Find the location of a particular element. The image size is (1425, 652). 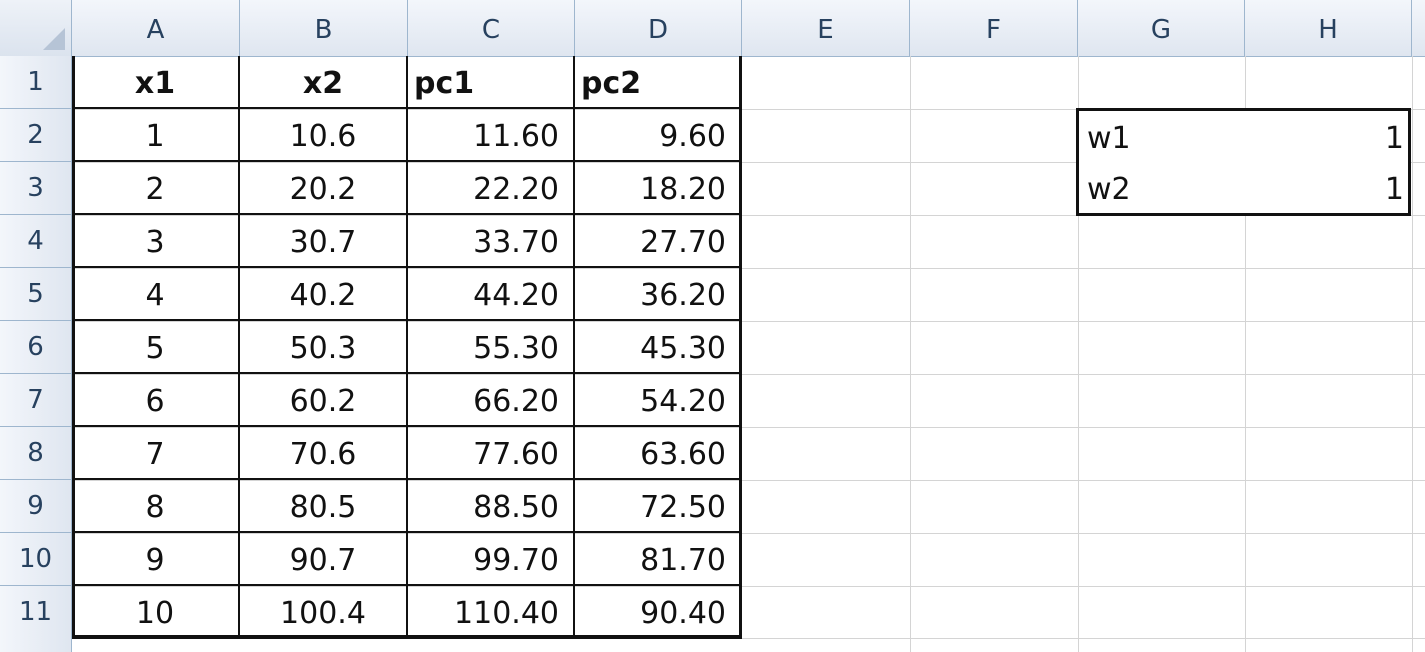

row-header-4: 4 is located at coordinates (36, 241).